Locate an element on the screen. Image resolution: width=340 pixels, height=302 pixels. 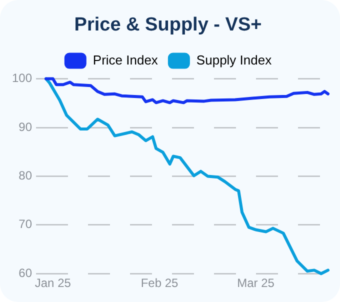
x-tick-label: Jan 25 is located at coordinates (53, 283).